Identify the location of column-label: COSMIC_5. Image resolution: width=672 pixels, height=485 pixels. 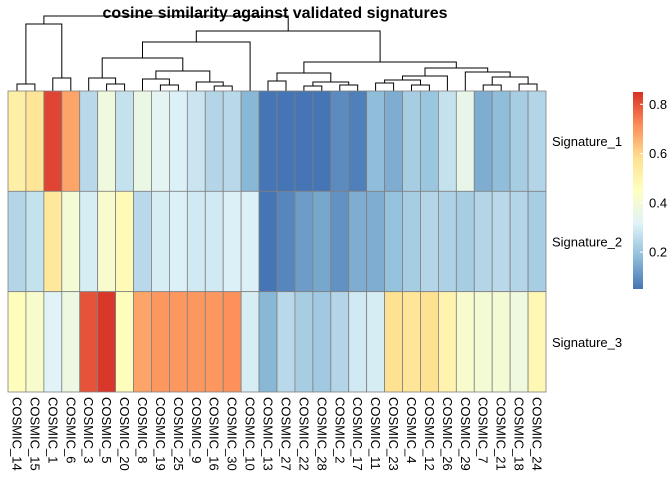
(106, 430).